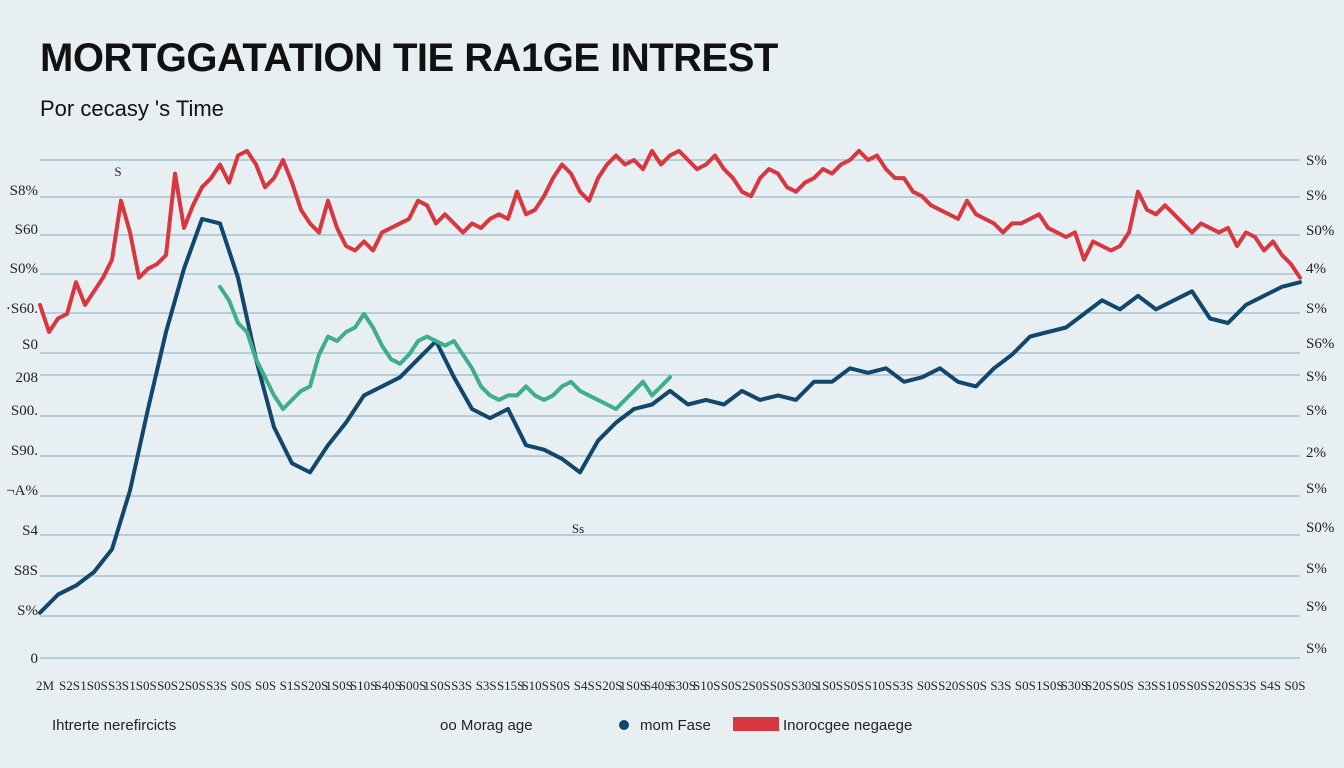 Image resolution: width=1344 pixels, height=768 pixels. Describe the element at coordinates (624, 725) in the screenshot. I see `legend-marker-navy` at that location.